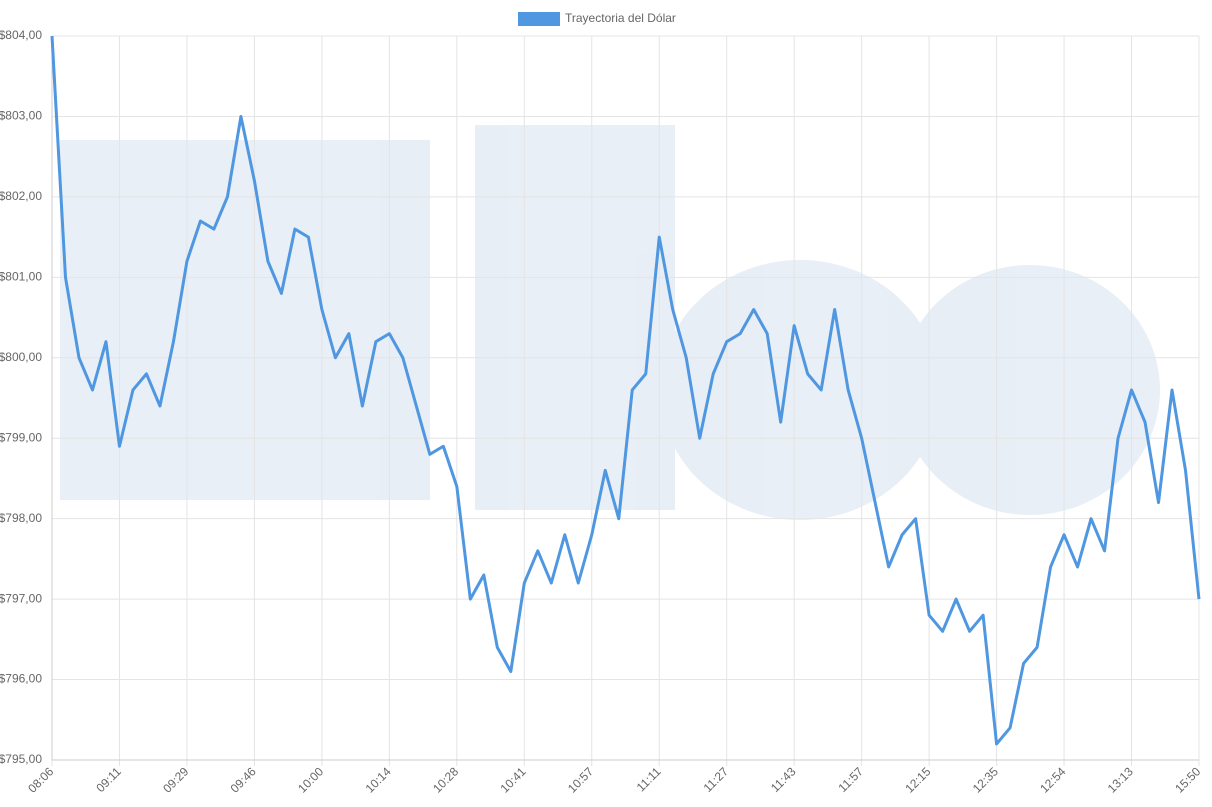 The image size is (1212, 807). Describe the element at coordinates (40, 779) in the screenshot. I see `x-tick-label: 08:06` at that location.